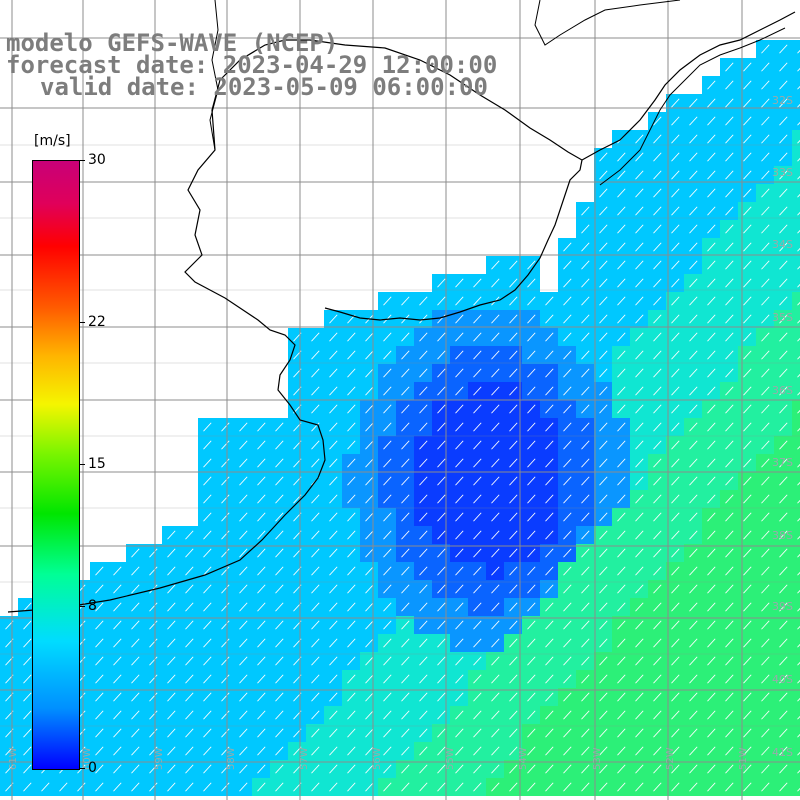 The width and height of the screenshot is (800, 800). I want to click on longitude-labels: 61W 60W 59W 58W 57W 56W 55W 54W 53W 52W 51W, so click(378, 758).